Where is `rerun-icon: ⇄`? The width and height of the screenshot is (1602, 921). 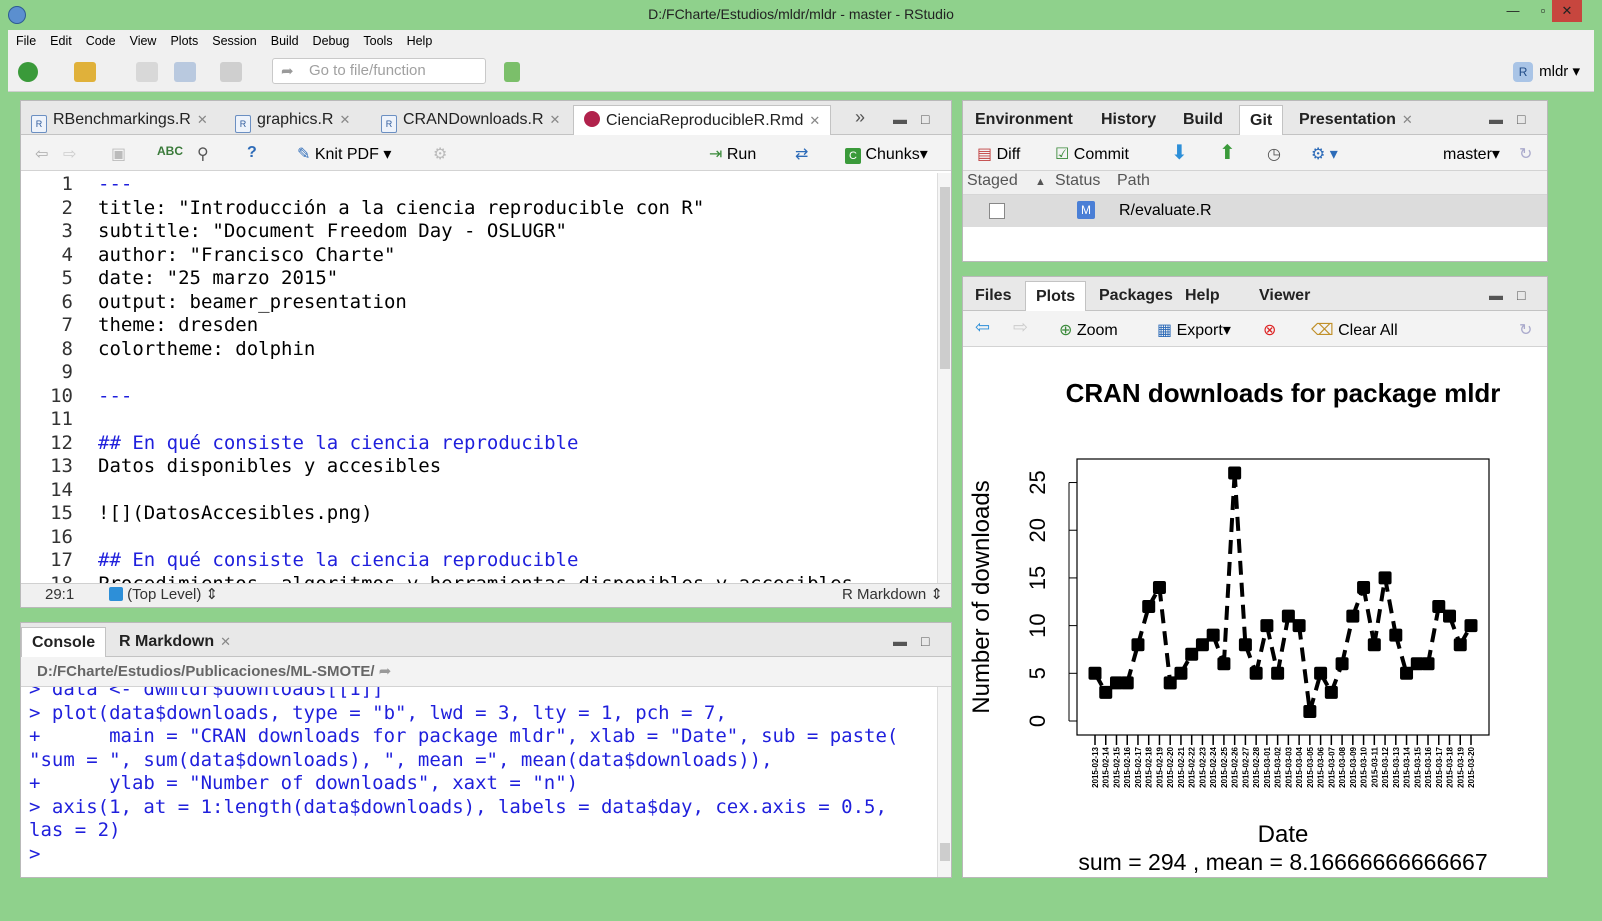
rerun-icon: ⇄ is located at coordinates (802, 154).